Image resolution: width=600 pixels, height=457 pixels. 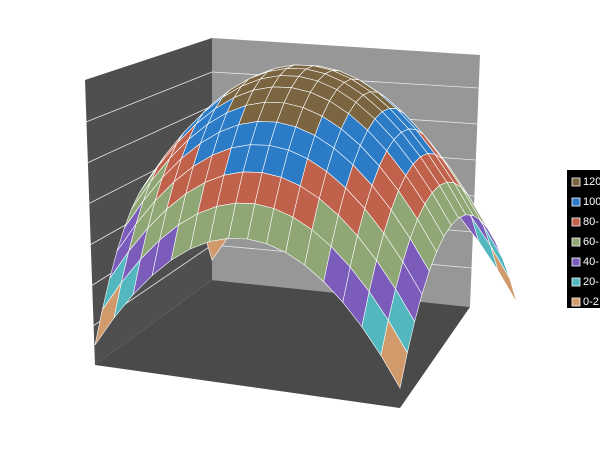 What do you see at coordinates (591, 202) in the screenshot?
I see `legend-label: 100` at bounding box center [591, 202].